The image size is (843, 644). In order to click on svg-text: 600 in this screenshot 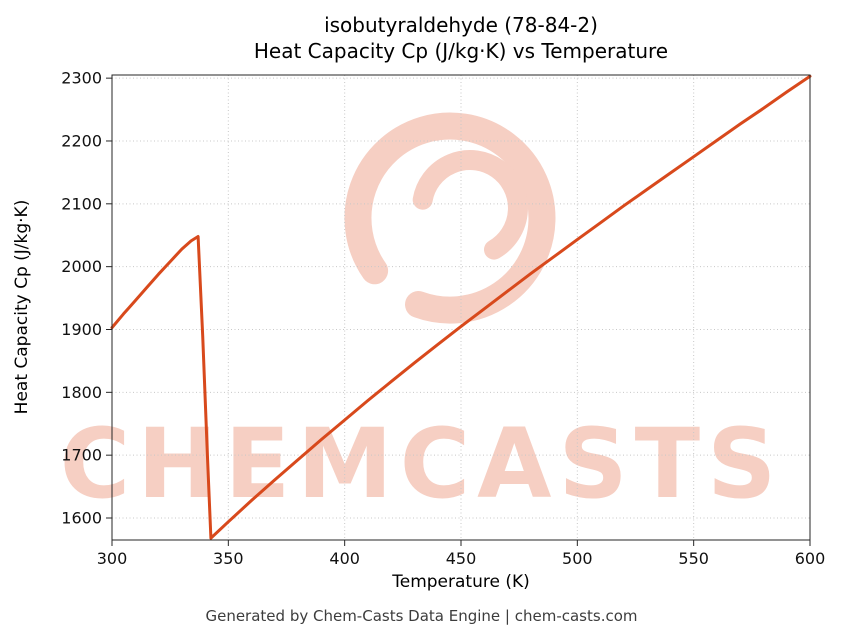, I will do `click(810, 558)`.